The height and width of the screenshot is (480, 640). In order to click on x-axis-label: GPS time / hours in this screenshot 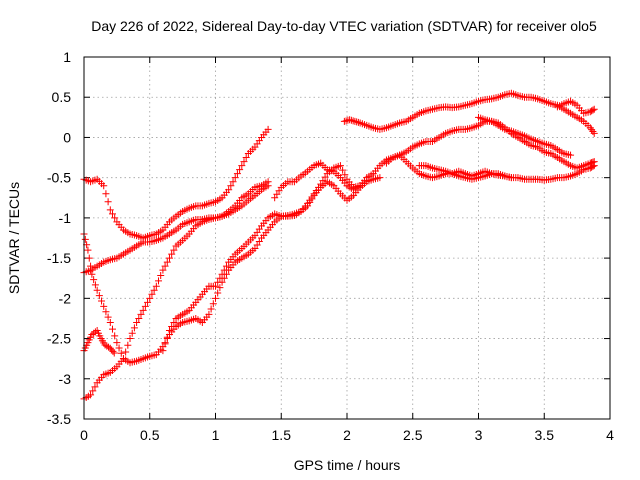, I will do `click(347, 465)`.